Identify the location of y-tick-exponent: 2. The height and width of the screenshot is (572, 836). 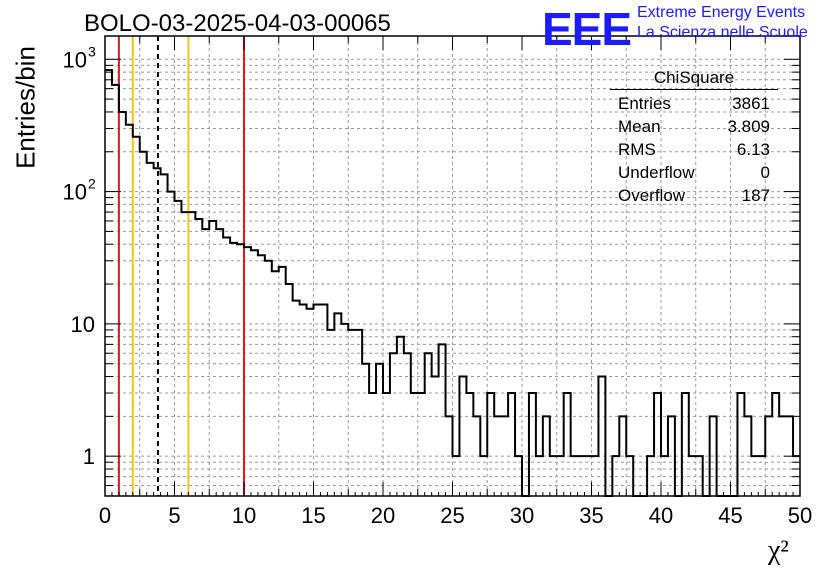
(92, 184).